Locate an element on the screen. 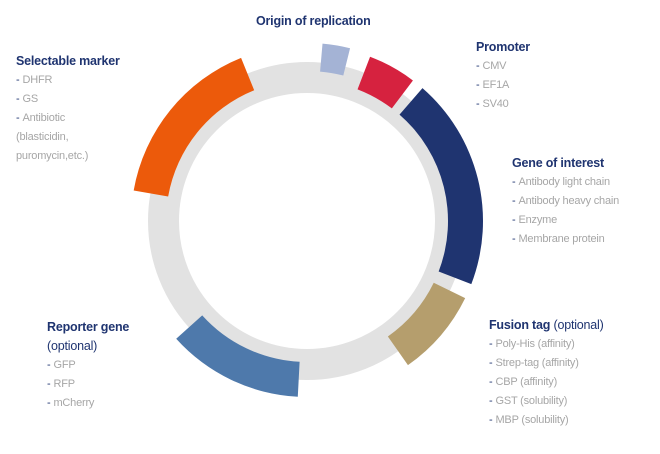 Image resolution: width=660 pixels, height=454 pixels. marker-item: - Antibiotic is located at coordinates (41, 118).